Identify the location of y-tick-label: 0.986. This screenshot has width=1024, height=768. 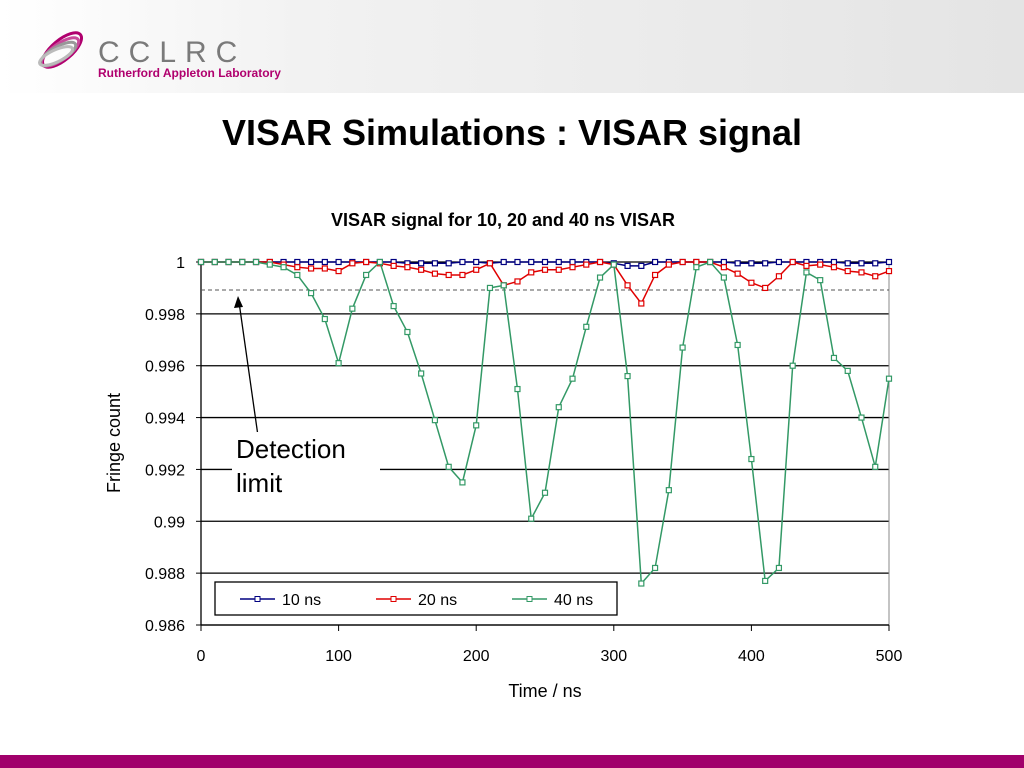
(165, 626).